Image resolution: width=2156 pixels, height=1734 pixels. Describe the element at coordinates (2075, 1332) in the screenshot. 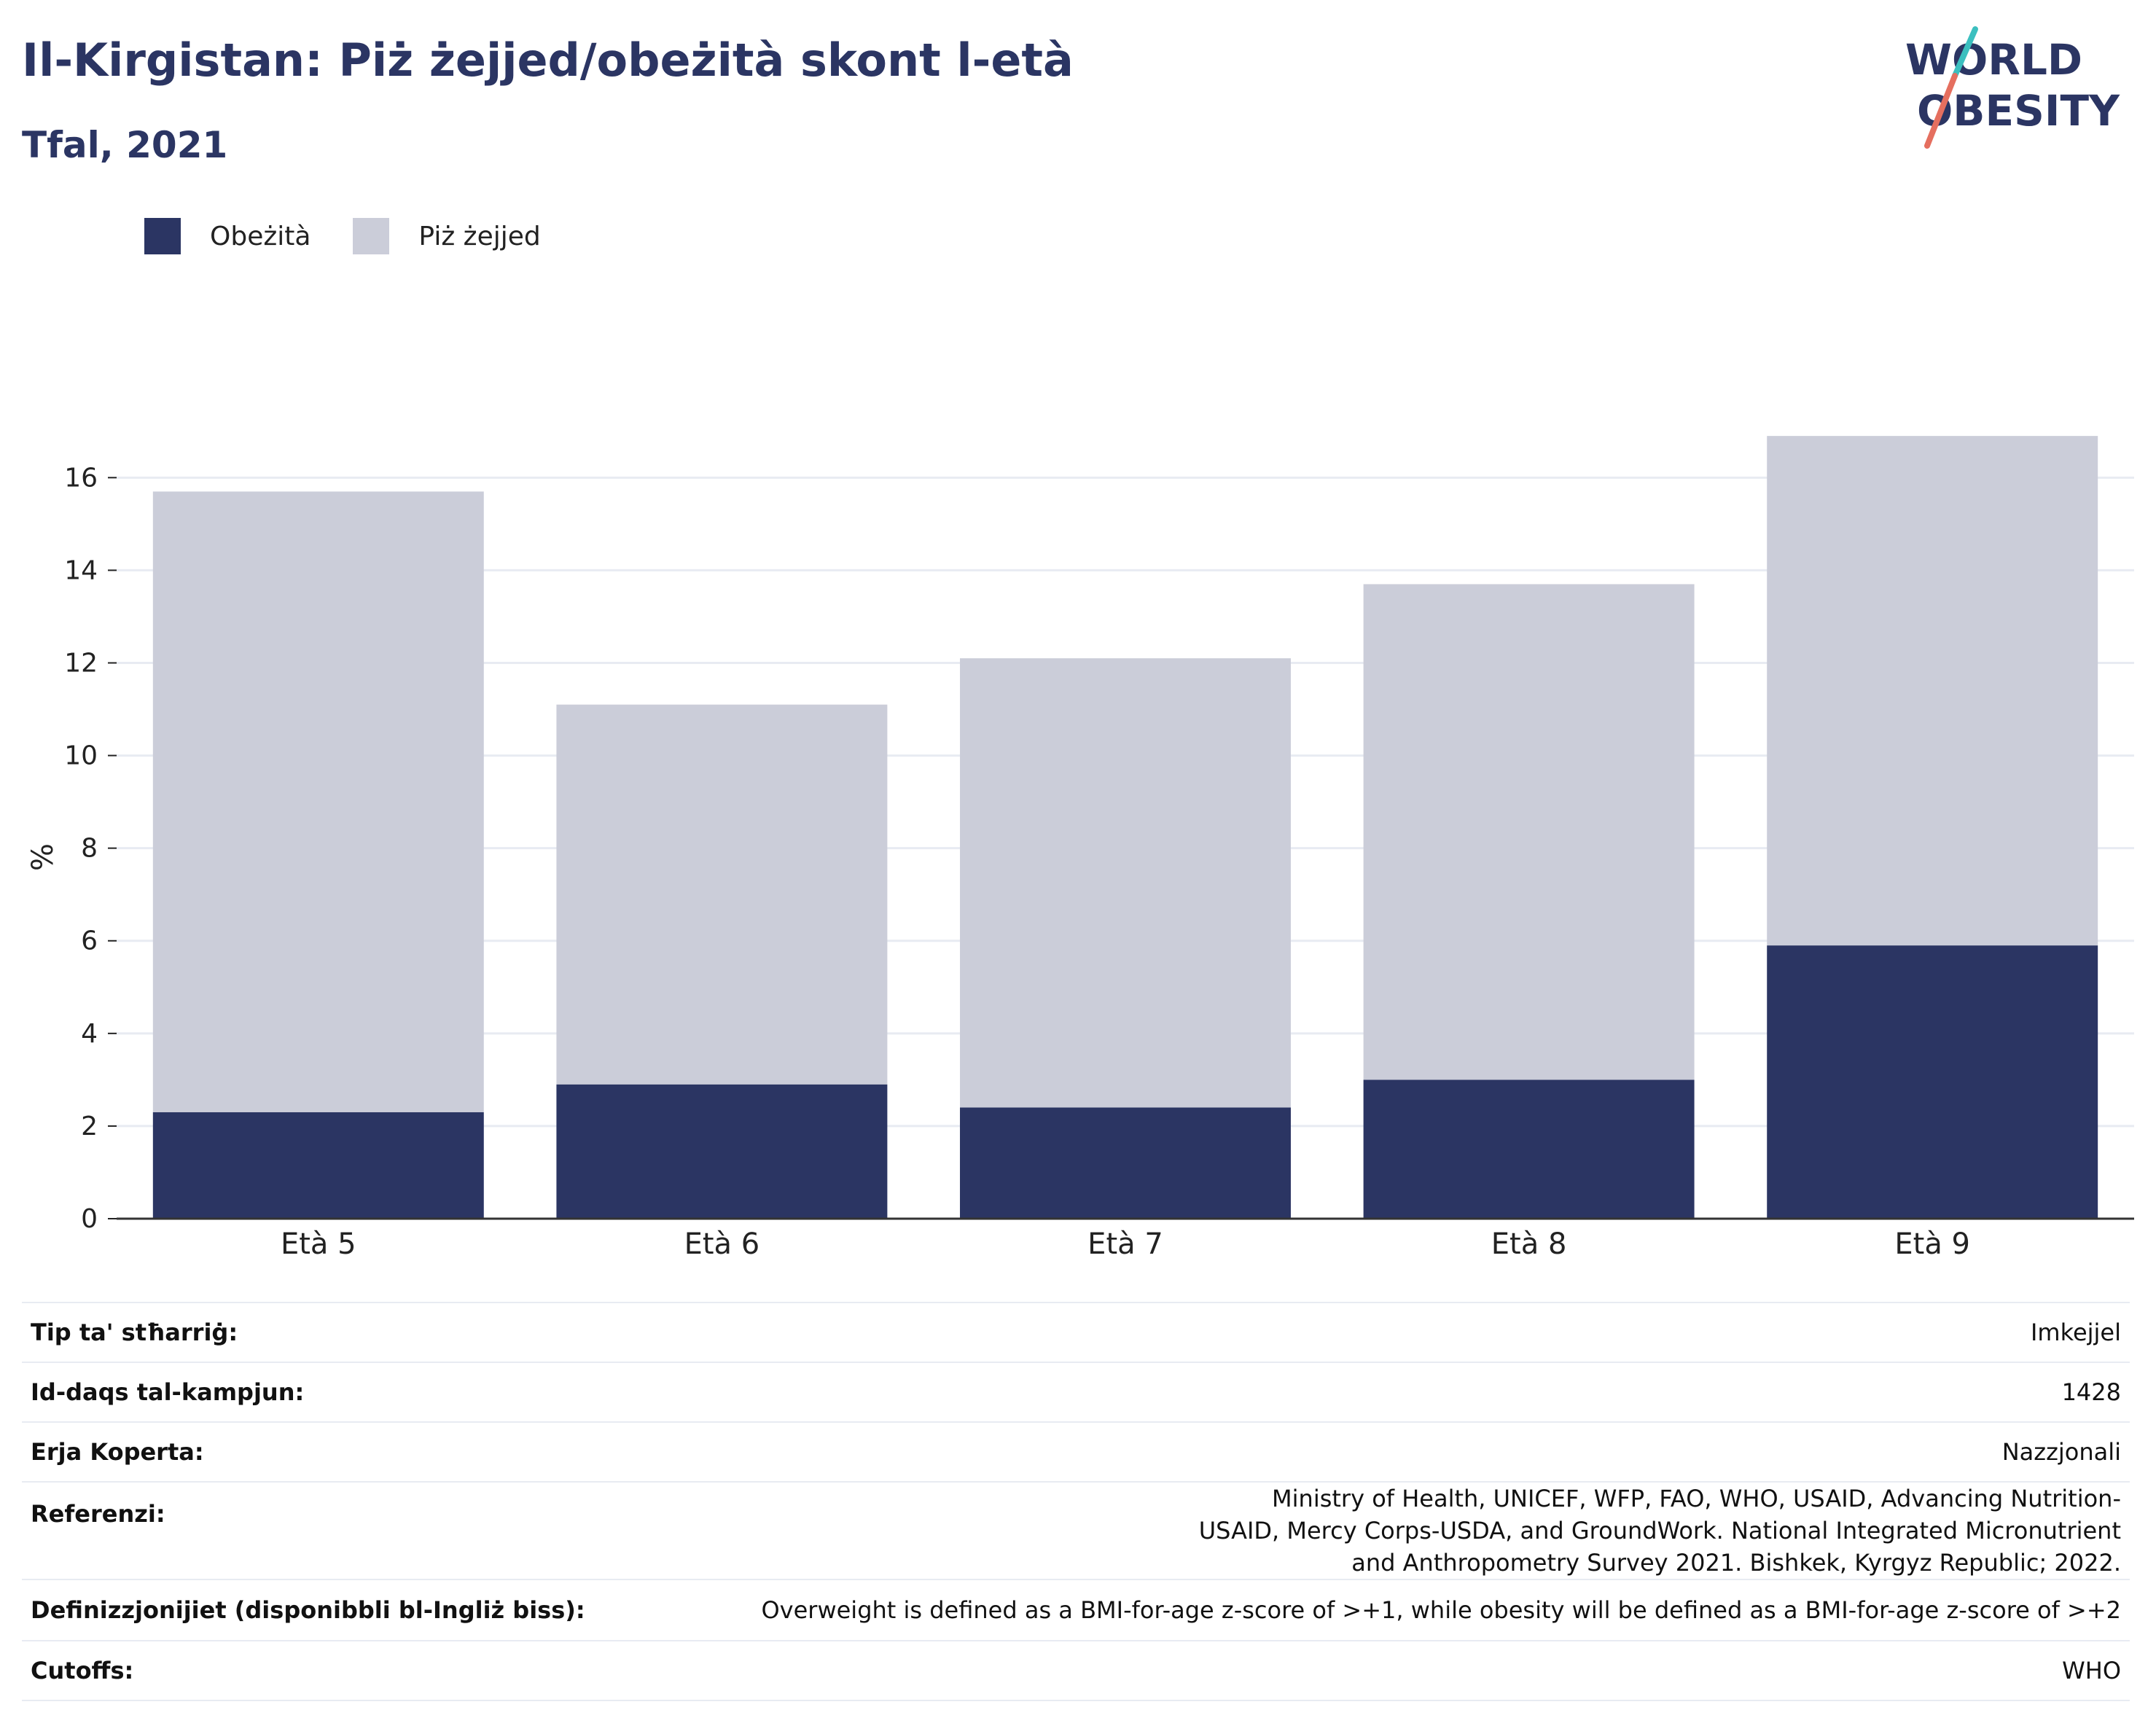

I see `meta-value: Imkejjel` at that location.